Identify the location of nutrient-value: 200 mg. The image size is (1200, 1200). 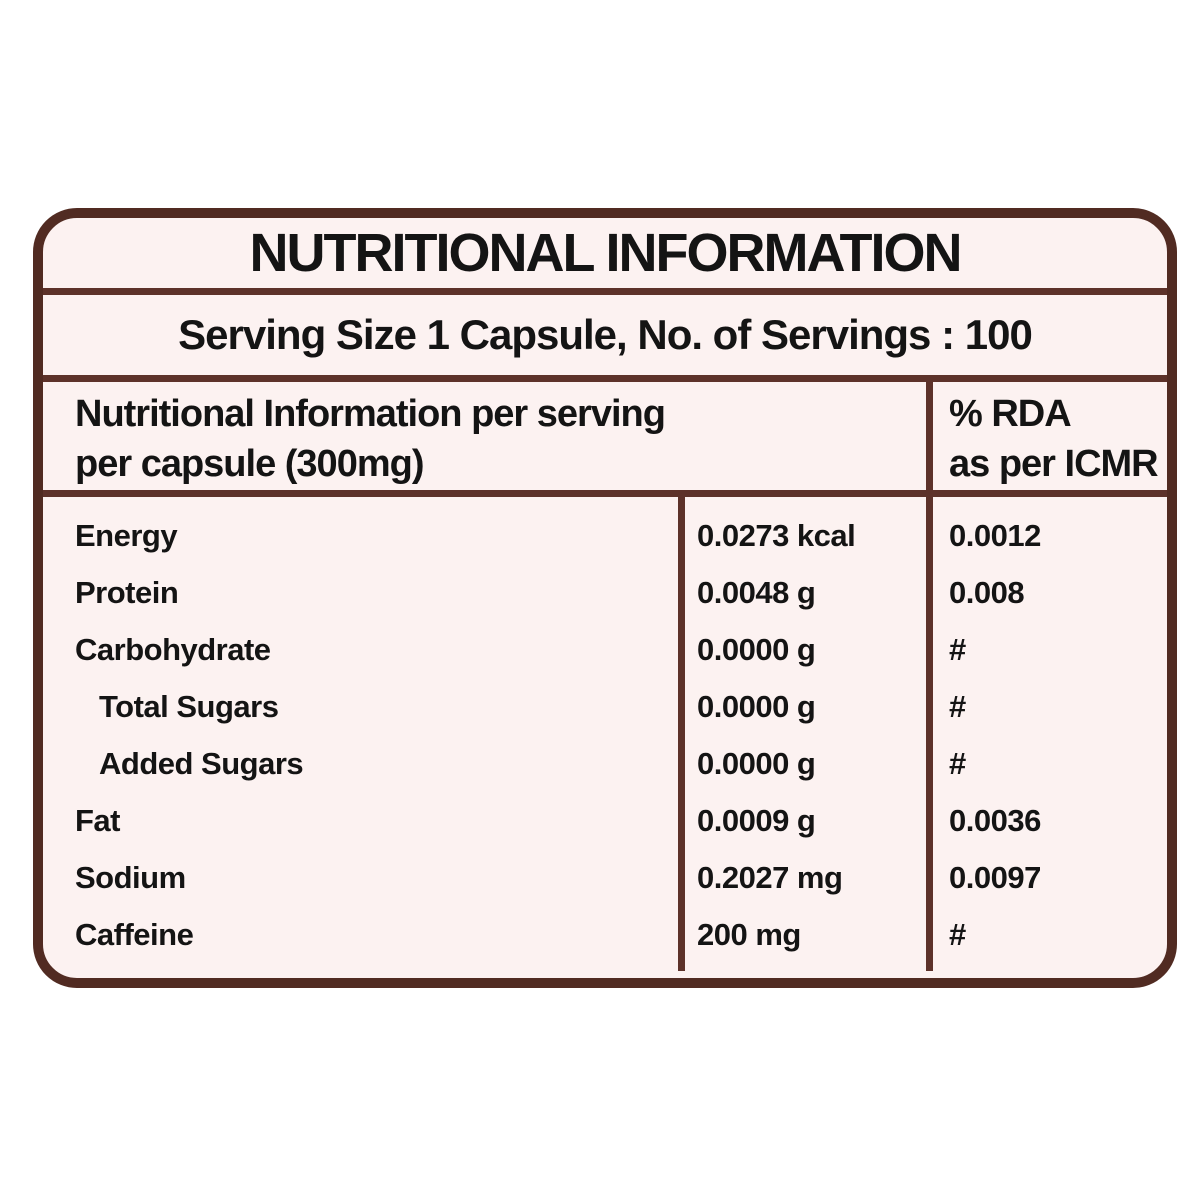
(749, 934).